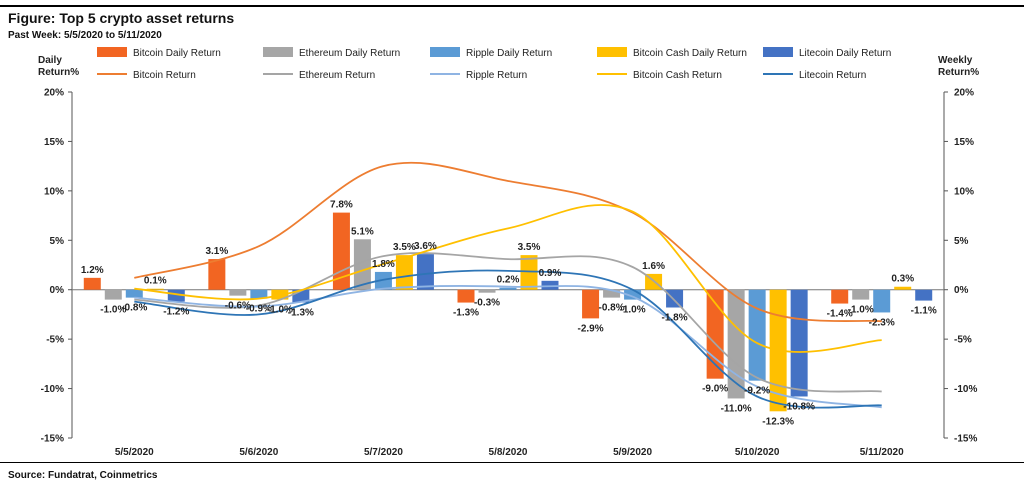 Image resolution: width=1024 pixels, height=496 pixels. I want to click on left-tick-label: 5%, so click(57, 241).